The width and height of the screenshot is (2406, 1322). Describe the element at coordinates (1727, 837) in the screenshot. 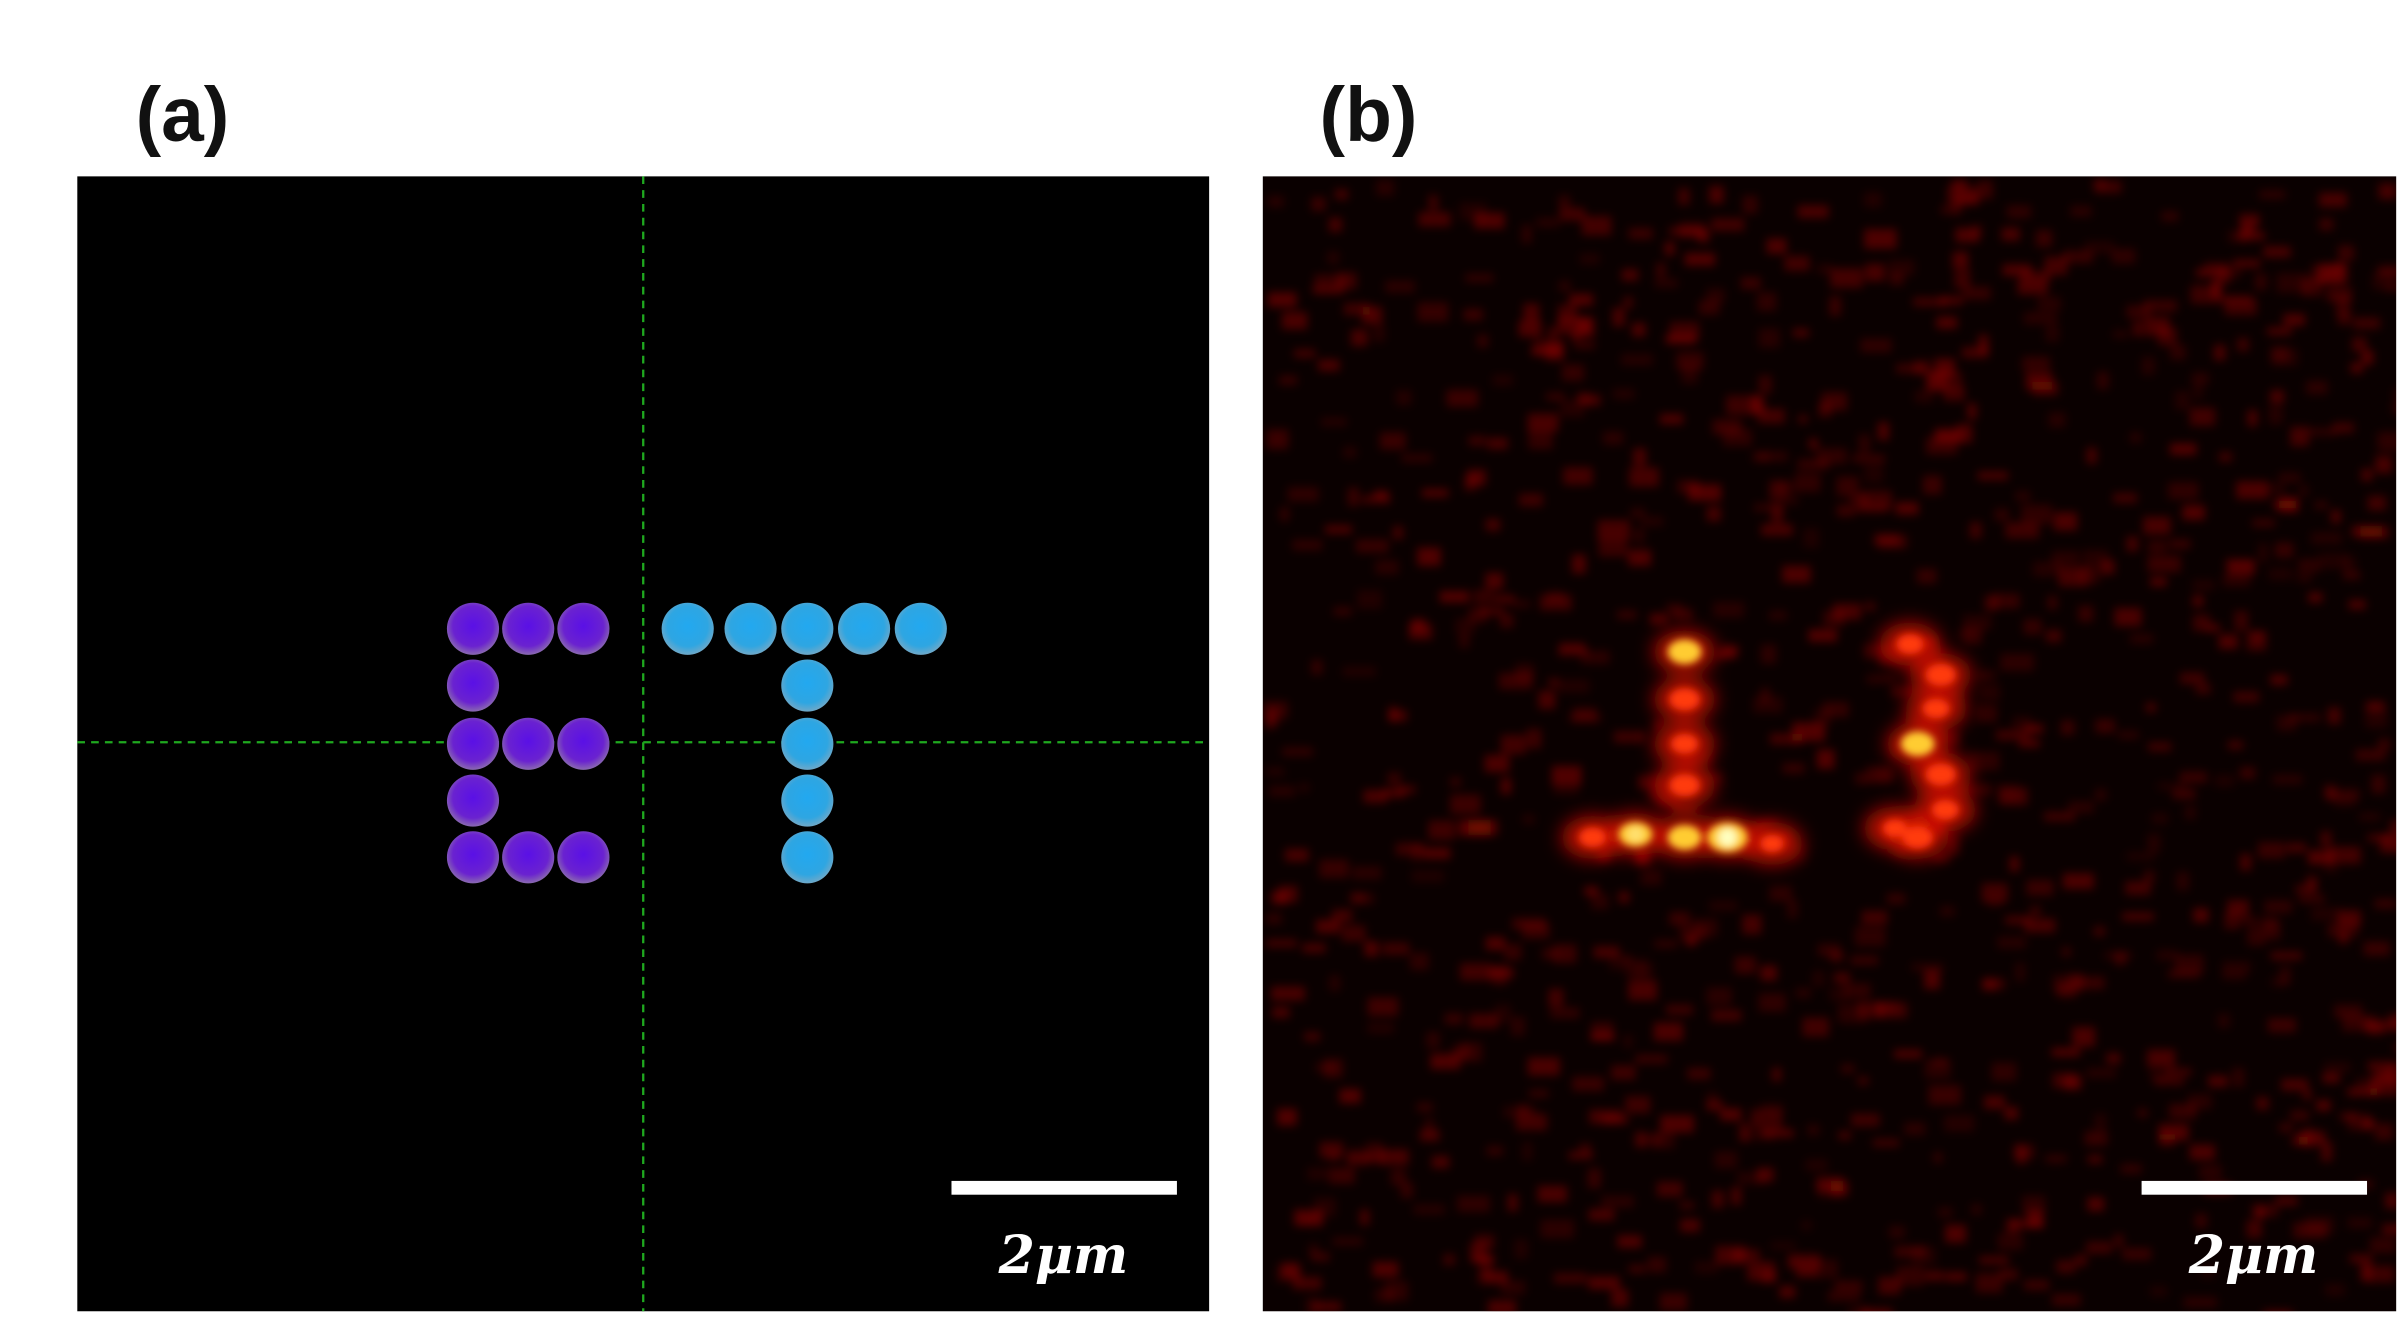

I see `glow-peak` at that location.